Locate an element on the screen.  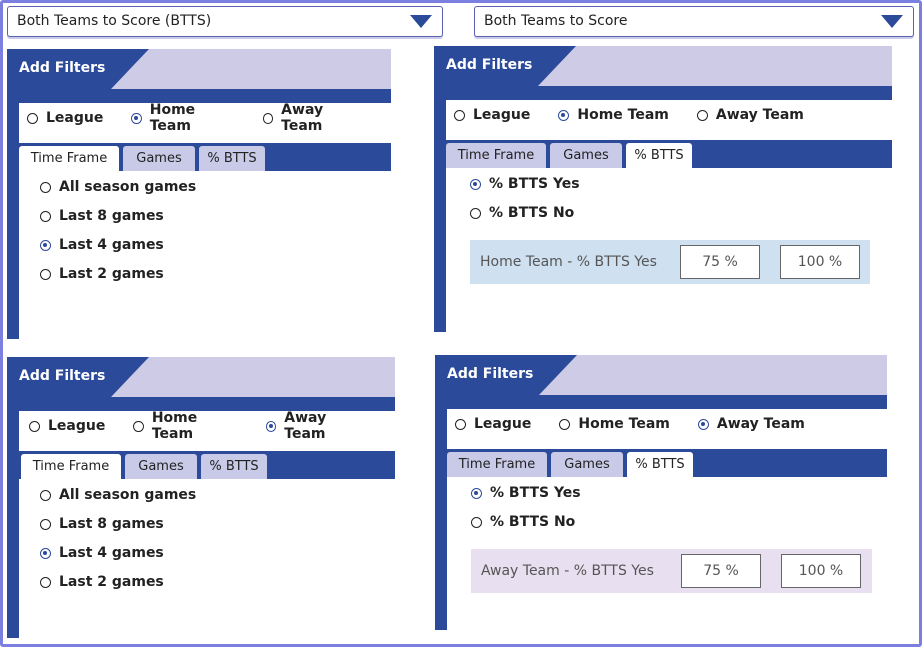
market-select-right-value: Both Teams to Score is located at coordinates (556, 21).